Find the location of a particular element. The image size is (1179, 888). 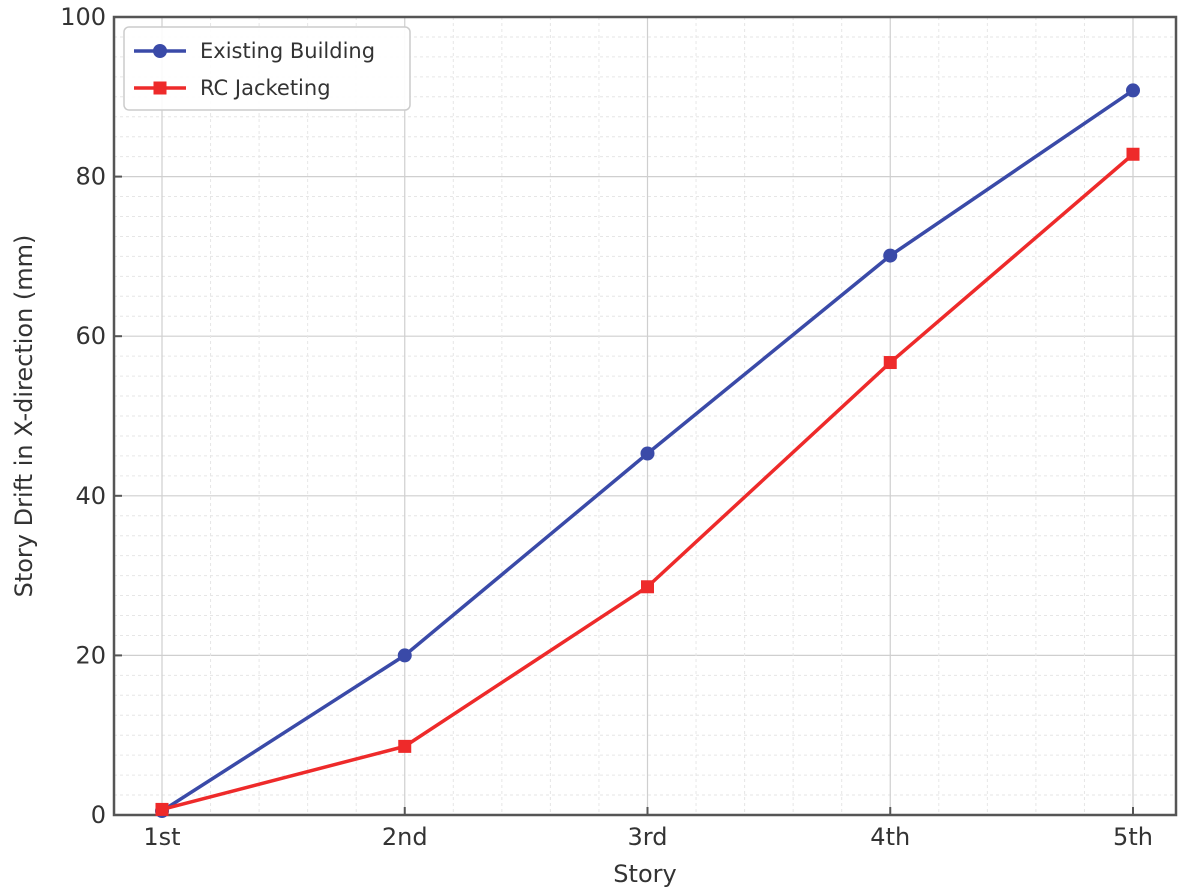

y-axis-title: Story Drift in X-direction (mm) is located at coordinates (24, 416).